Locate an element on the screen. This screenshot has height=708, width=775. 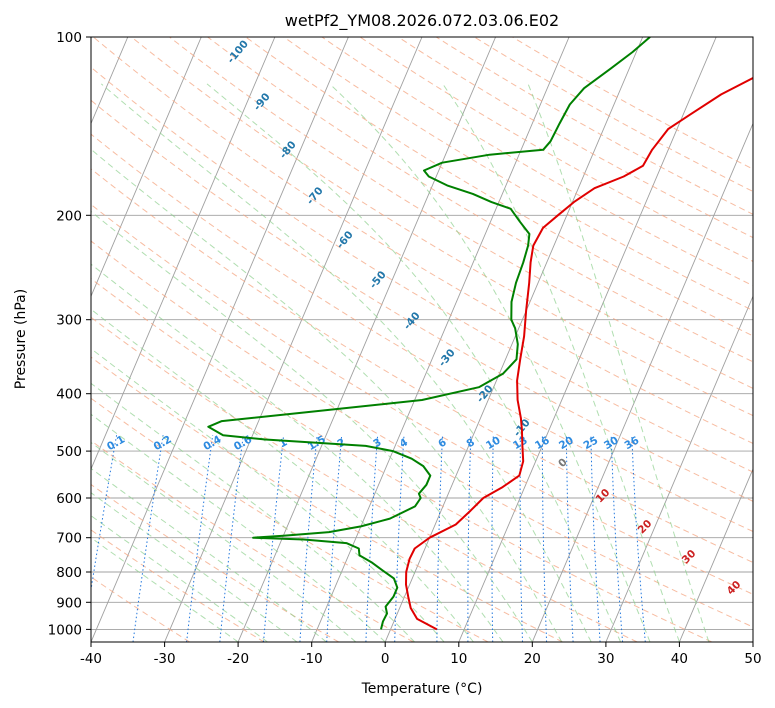
x-axis-tick-label: -30 is located at coordinates (165, 659).